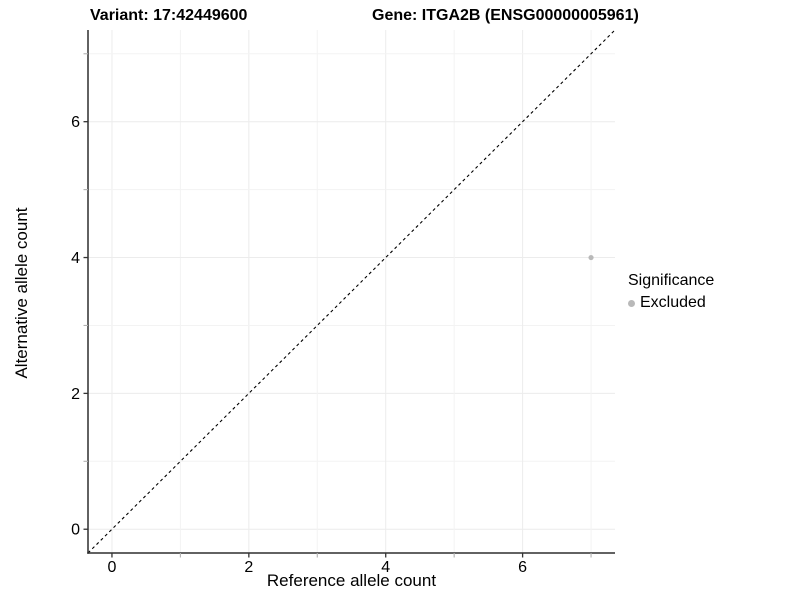 The image size is (800, 600). What do you see at coordinates (505, 15) in the screenshot?
I see `plot-title-gene: Gene: ITGA2B (ENSG00000005961)` at bounding box center [505, 15].